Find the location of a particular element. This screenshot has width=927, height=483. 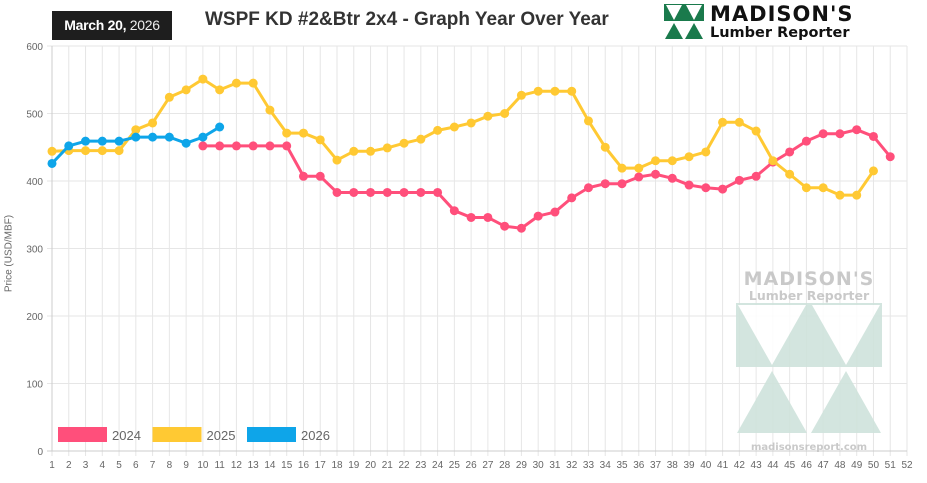

logo-subtitle: Lumber Reporter is located at coordinates (780, 32).